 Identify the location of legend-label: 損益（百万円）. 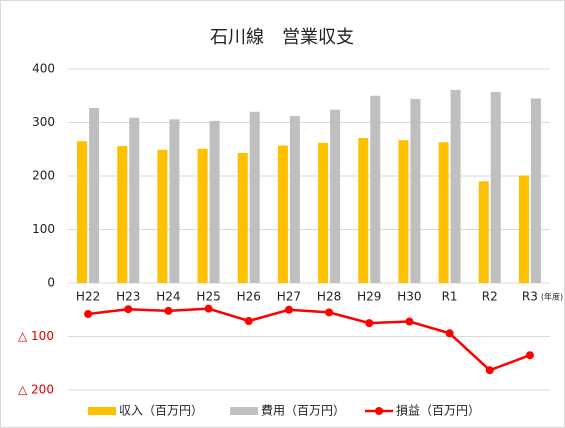
(438, 410).